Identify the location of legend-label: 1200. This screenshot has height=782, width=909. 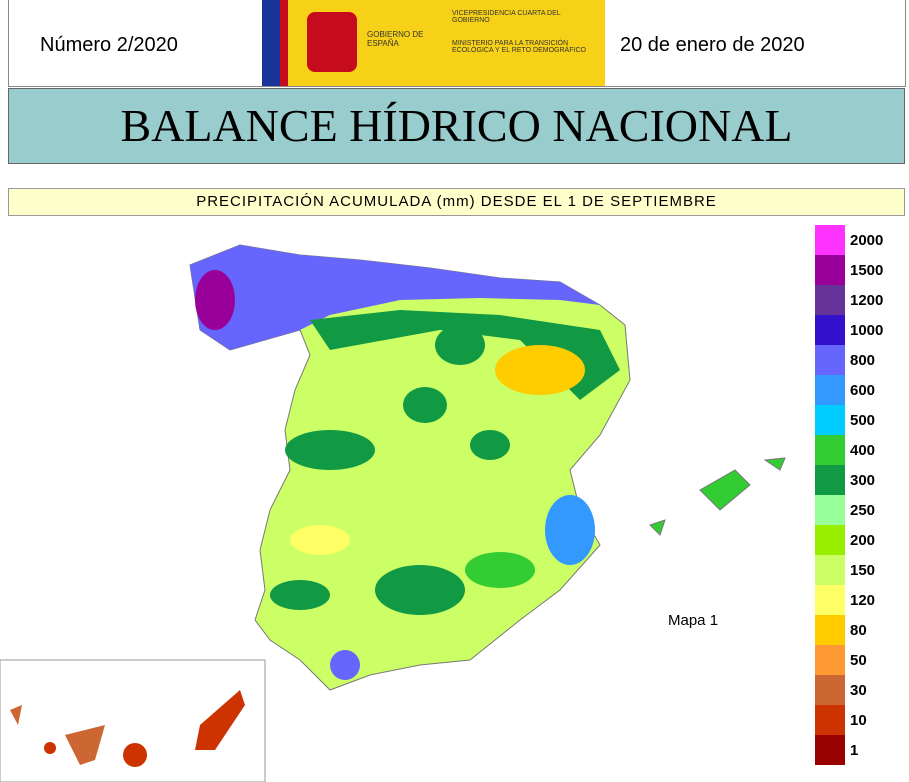
(866, 300).